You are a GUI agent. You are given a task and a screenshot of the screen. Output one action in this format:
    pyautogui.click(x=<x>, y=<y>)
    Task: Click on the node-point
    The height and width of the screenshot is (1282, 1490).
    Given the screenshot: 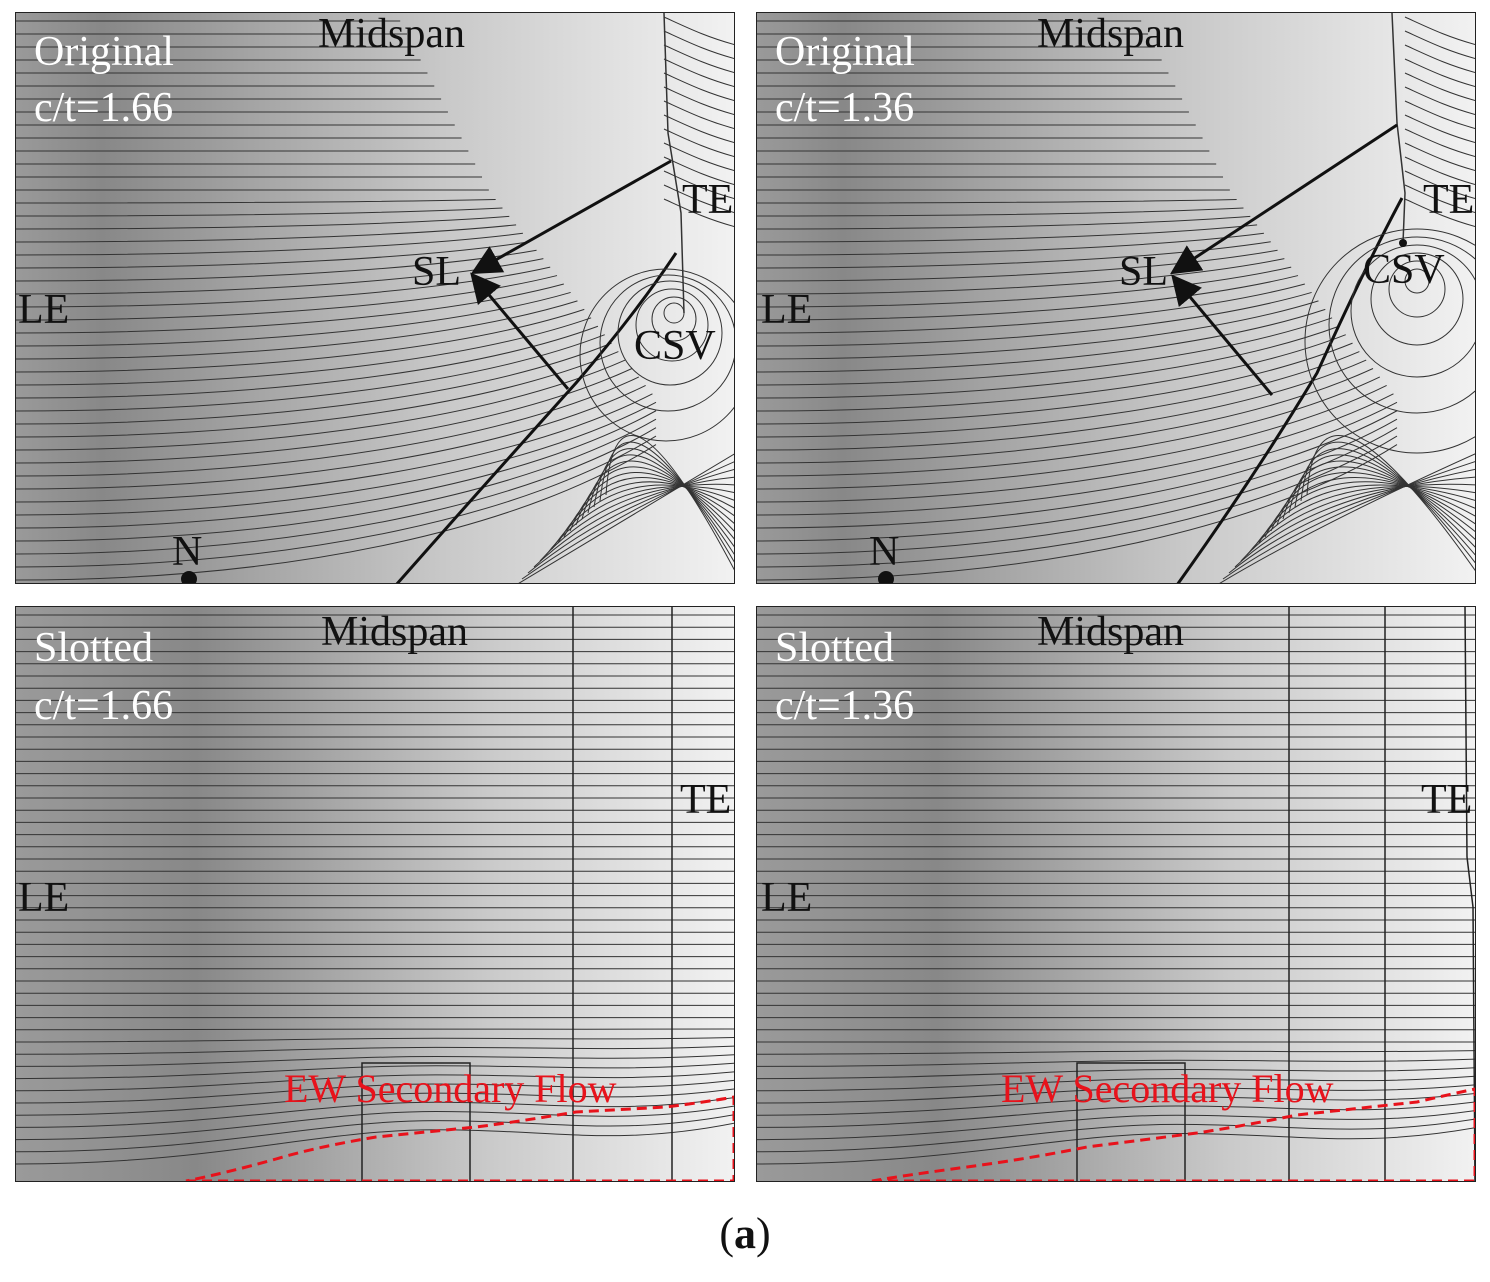 What is the action you would take?
    pyautogui.click(x=189, y=577)
    